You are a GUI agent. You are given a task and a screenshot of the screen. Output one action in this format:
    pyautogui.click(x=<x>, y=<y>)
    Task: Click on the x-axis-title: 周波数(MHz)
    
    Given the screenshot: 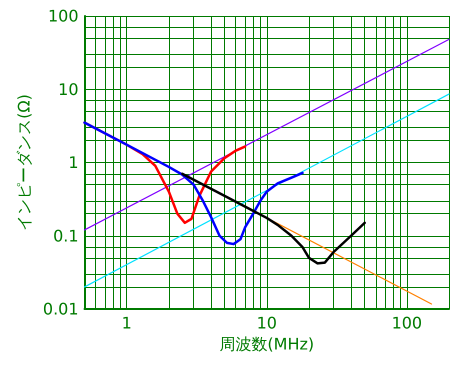 What is the action you would take?
    pyautogui.click(x=266, y=344)
    